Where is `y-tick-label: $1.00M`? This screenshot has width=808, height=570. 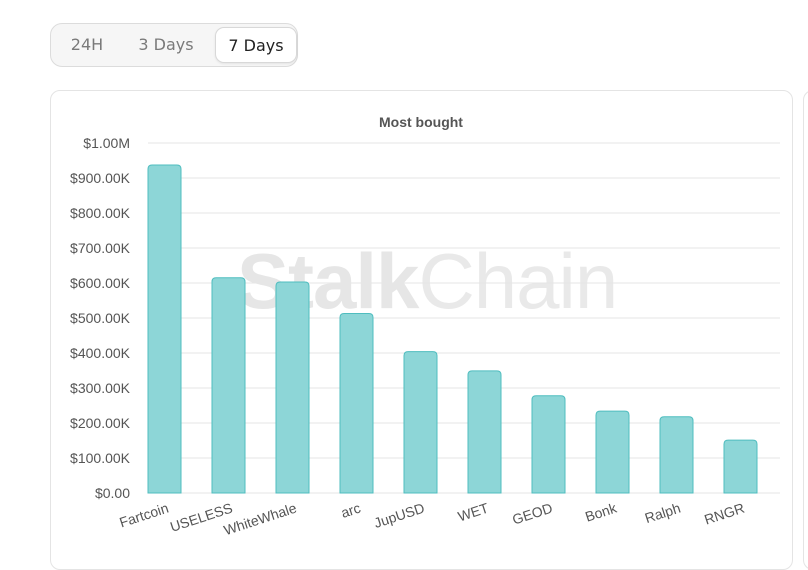 y-tick-label: $1.00M is located at coordinates (106, 143).